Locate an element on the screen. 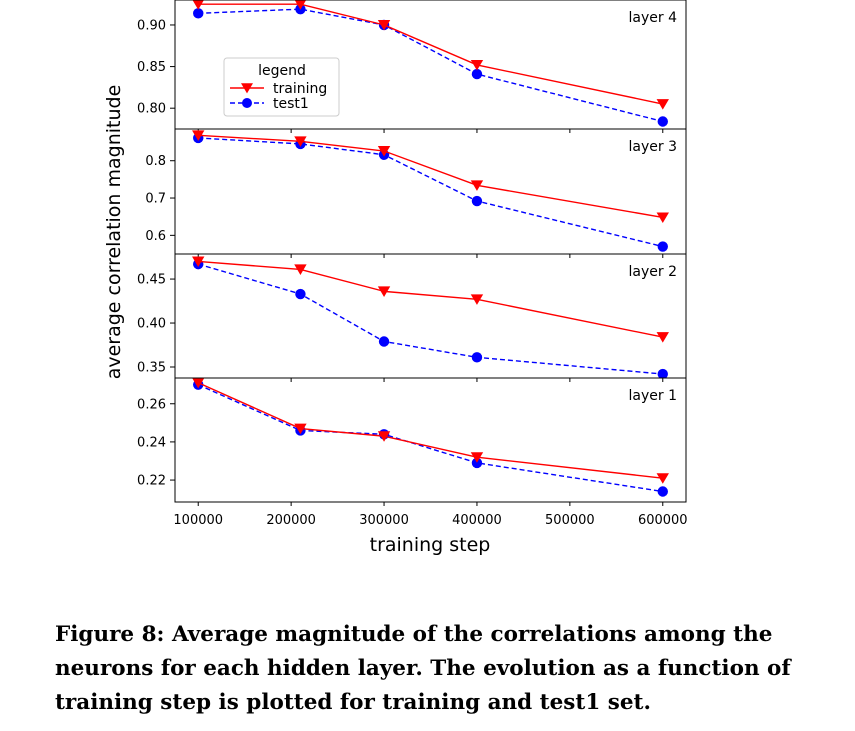 This screenshot has width=855, height=731. legend-marker-training is located at coordinates (247, 88).